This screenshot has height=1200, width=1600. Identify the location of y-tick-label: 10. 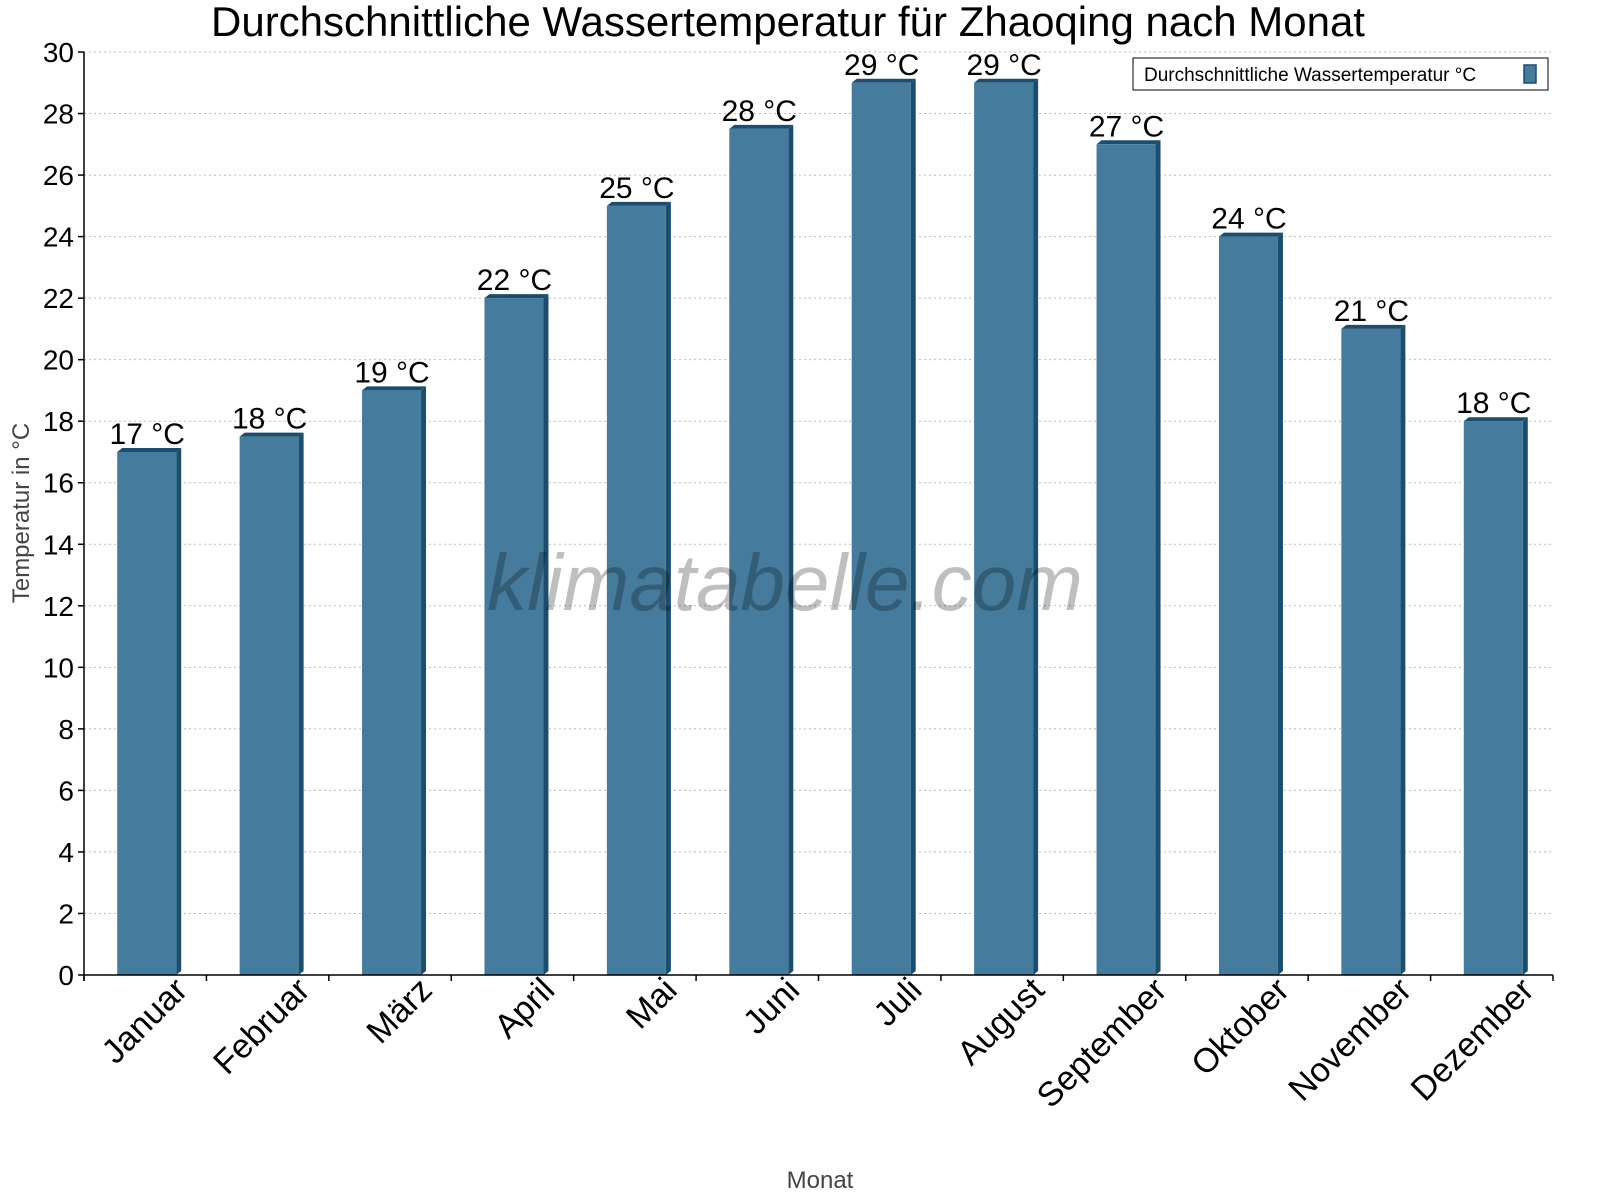
(58, 667).